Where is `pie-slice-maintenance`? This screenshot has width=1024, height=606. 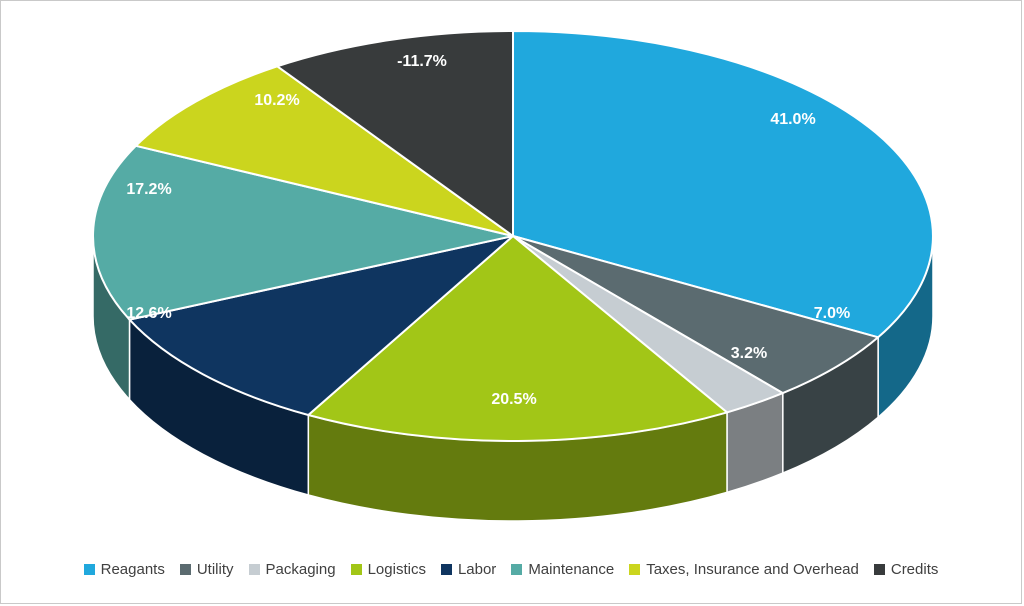 pie-slice-maintenance is located at coordinates (303, 232).